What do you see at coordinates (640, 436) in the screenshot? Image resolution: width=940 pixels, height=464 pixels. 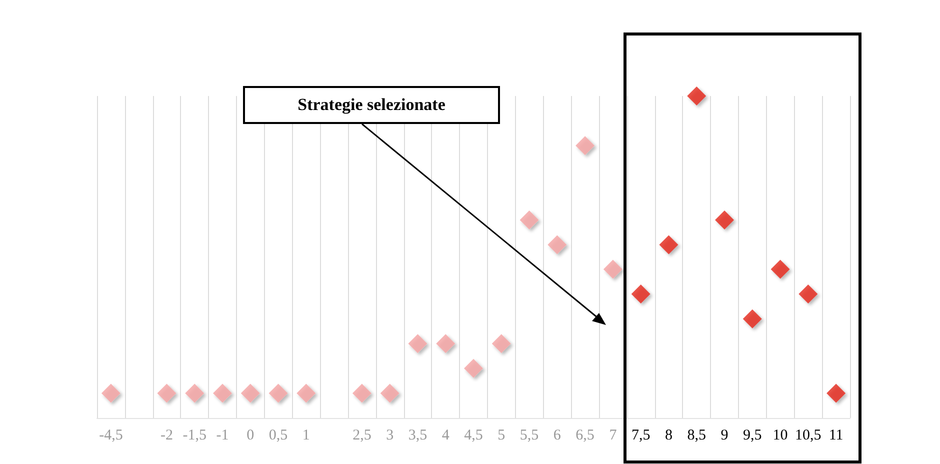 I see `x-tick-label: 7,5` at bounding box center [640, 436].